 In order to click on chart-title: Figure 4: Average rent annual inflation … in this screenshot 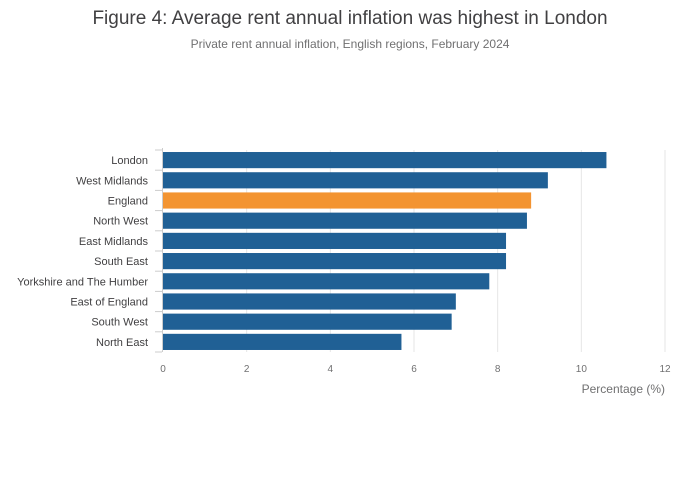, I will do `click(349, 18)`.